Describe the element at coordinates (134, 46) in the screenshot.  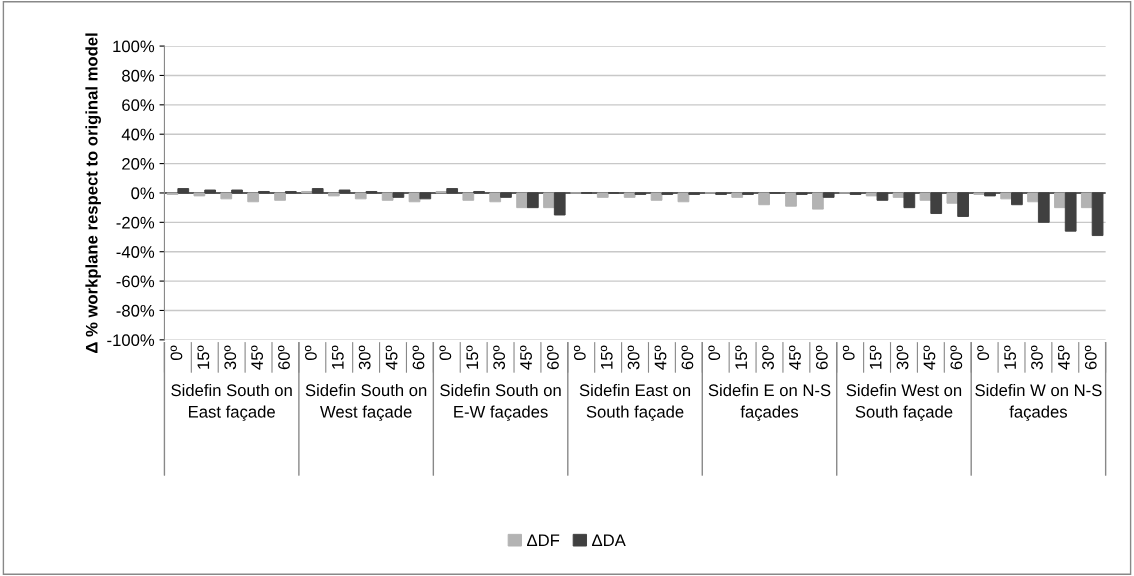
I see `y-tick-label: 100%` at that location.